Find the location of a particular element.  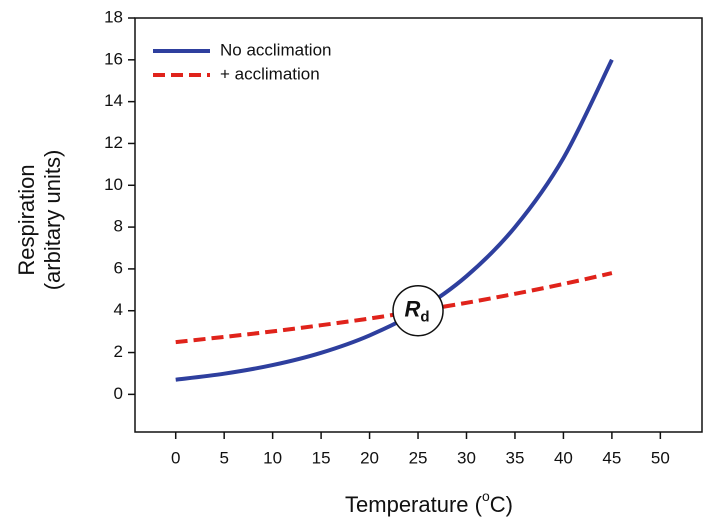

x-tick-label: 5 is located at coordinates (223, 457).